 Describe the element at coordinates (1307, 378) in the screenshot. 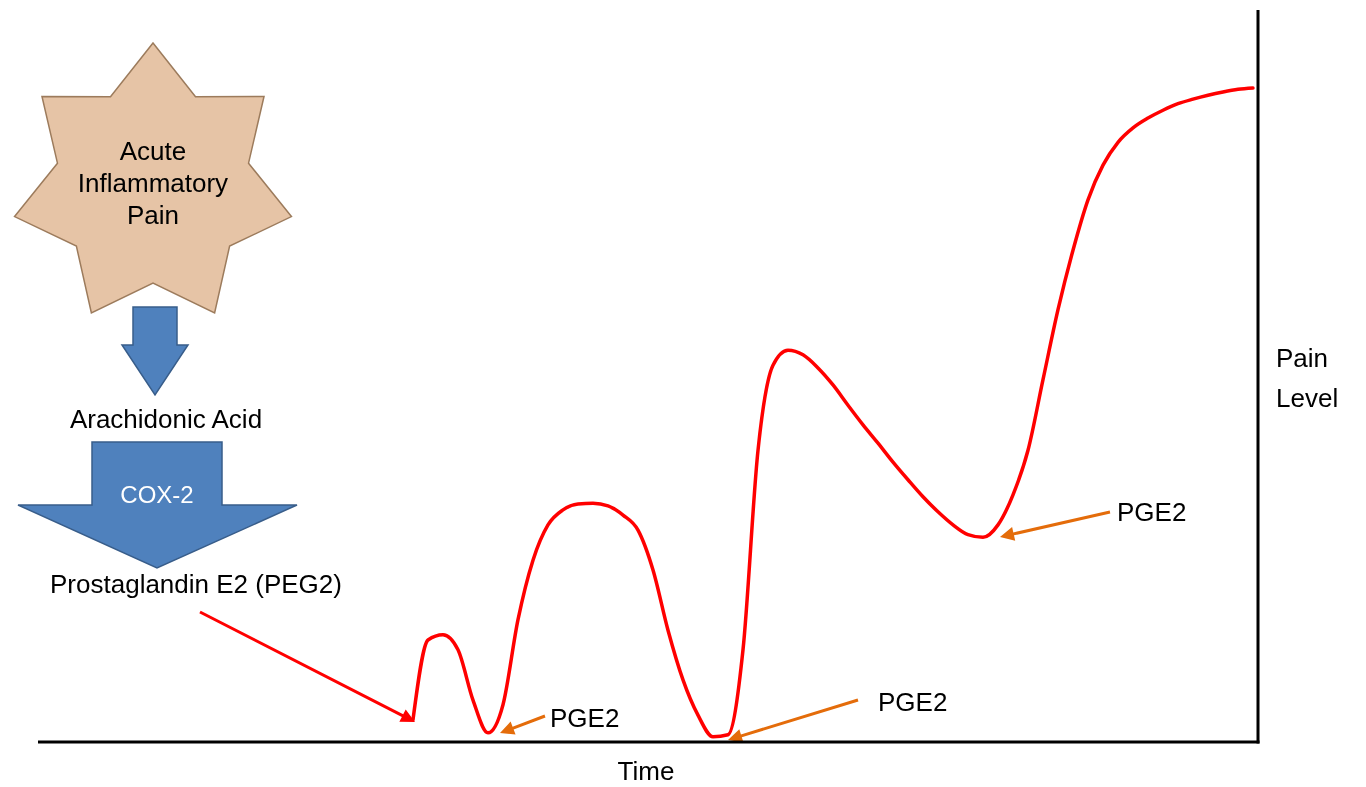

I see `y-axis-title: Pain Level` at that location.